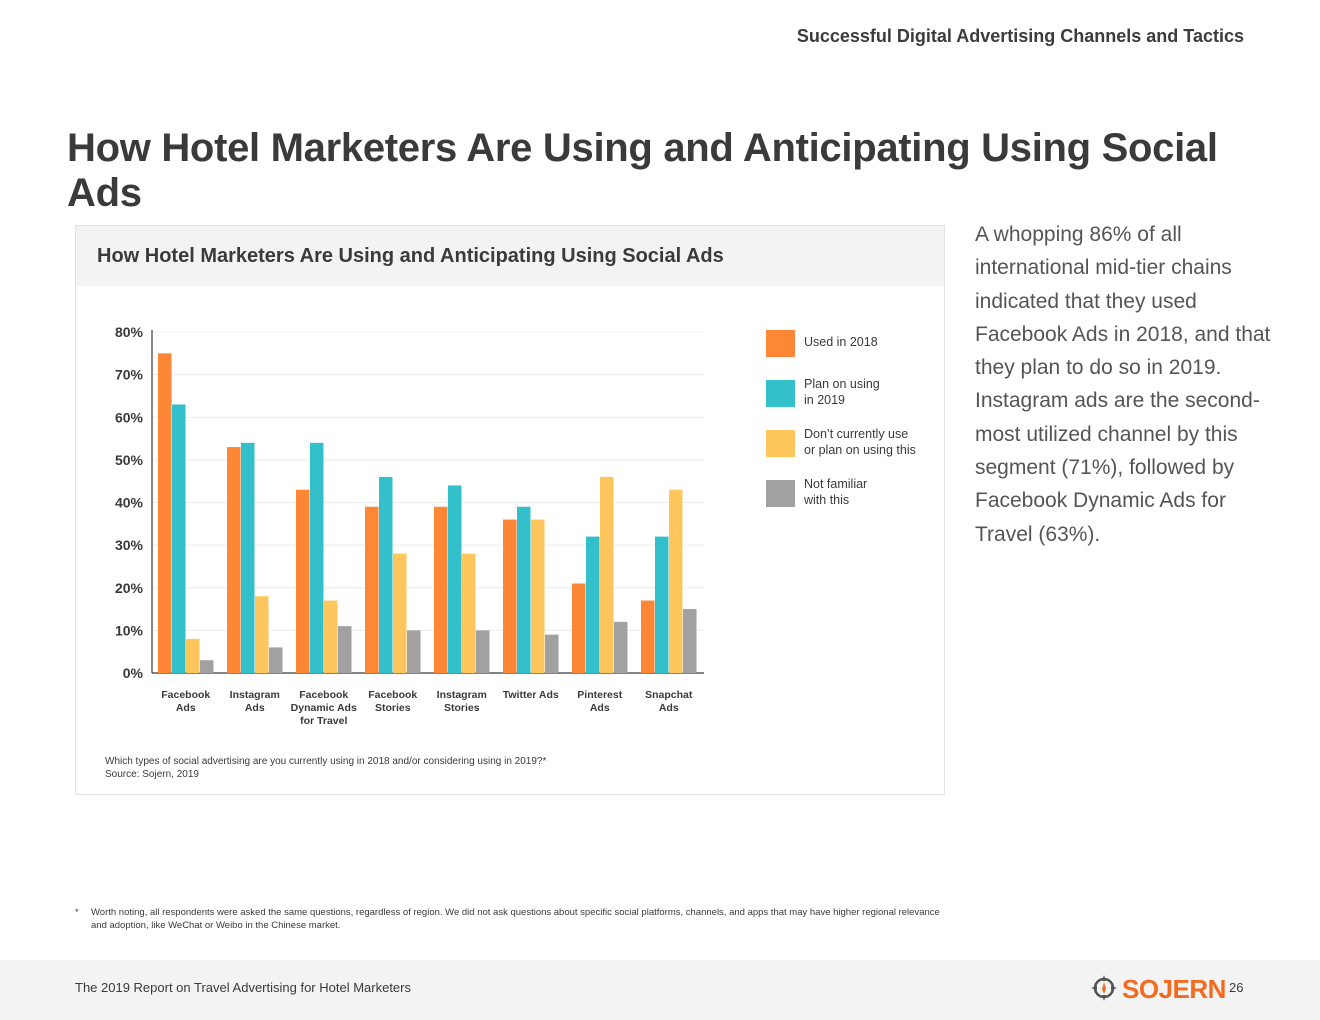 The width and height of the screenshot is (1320, 1020). Describe the element at coordinates (129, 503) in the screenshot. I see `y-tick-label: 40%` at that location.